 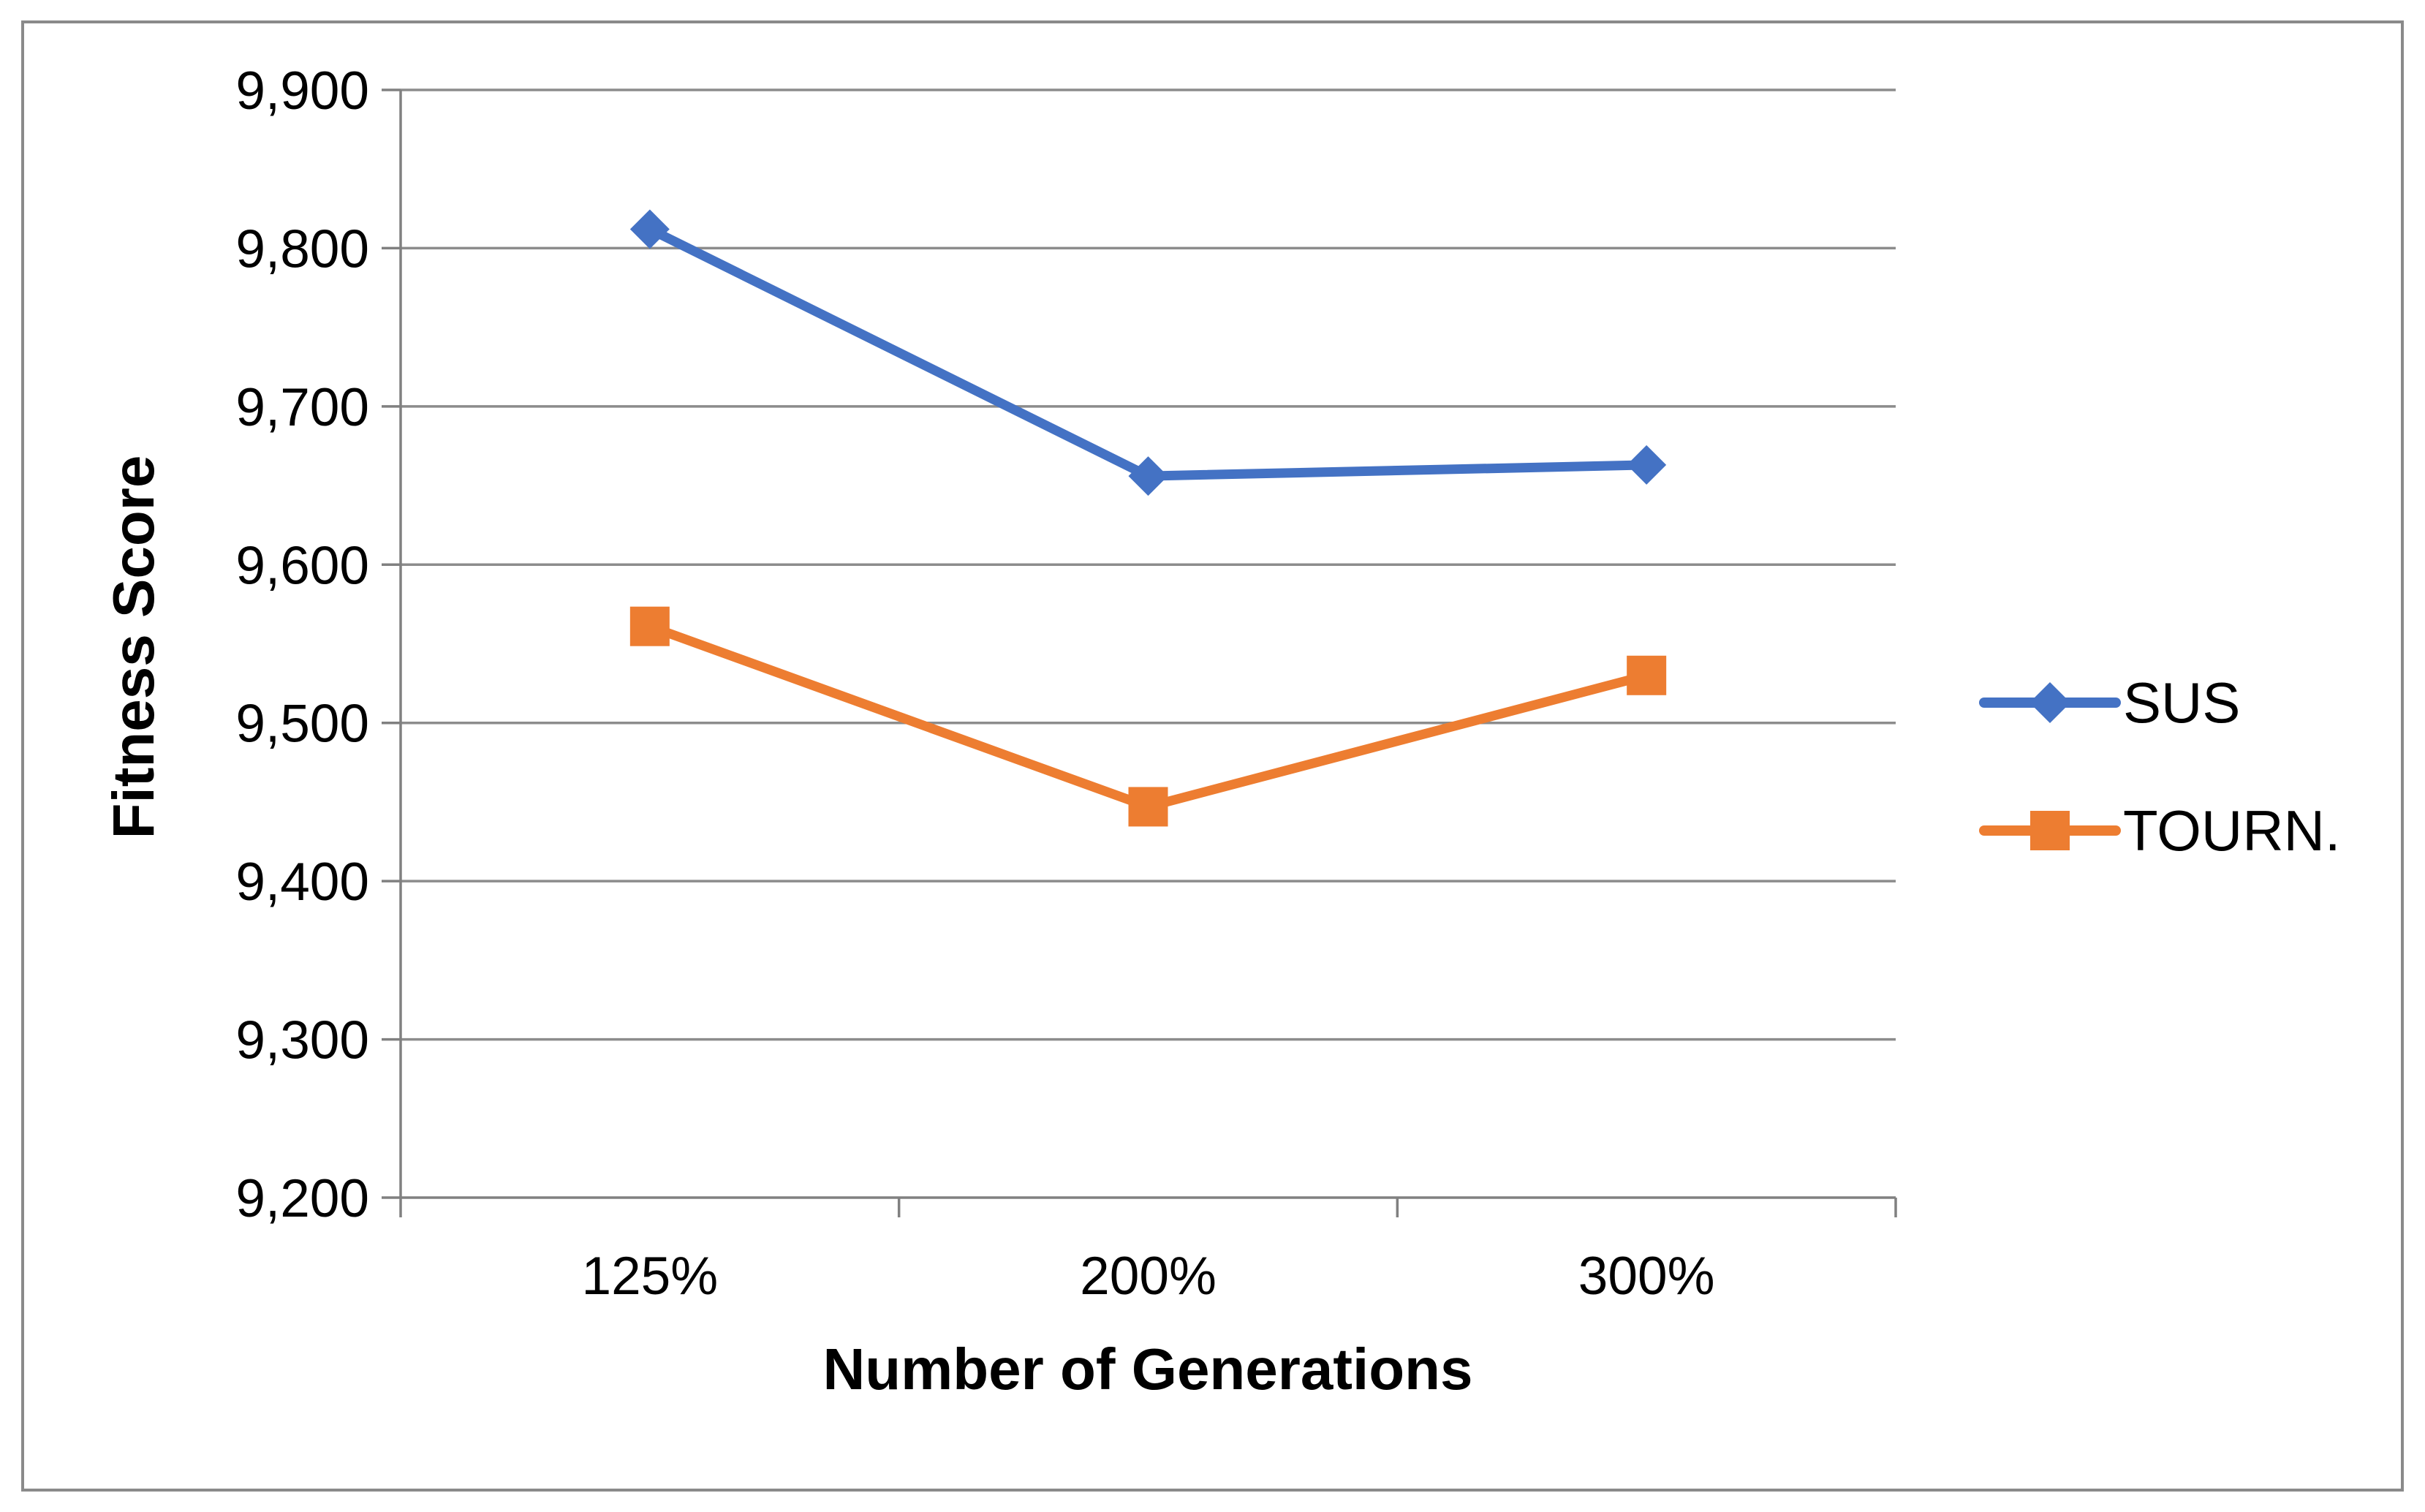 I want to click on legend-label-tourn: TOURN., so click(x=2232, y=830).